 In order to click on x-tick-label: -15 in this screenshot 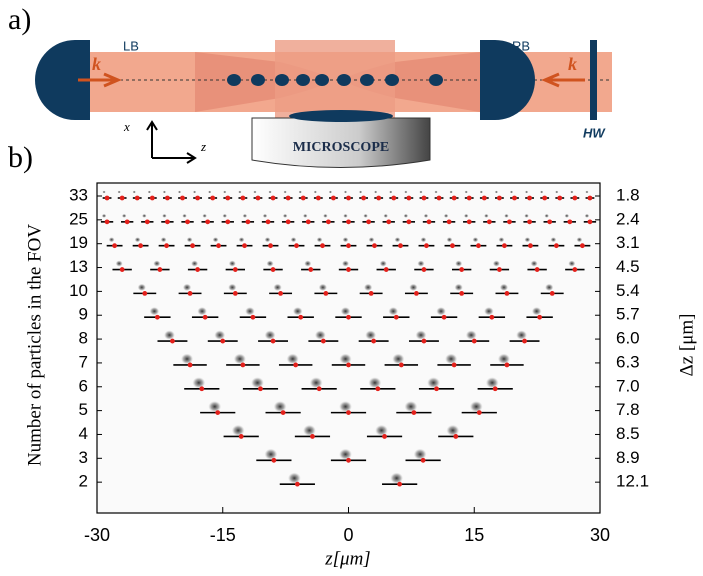, I will do `click(223, 535)`.